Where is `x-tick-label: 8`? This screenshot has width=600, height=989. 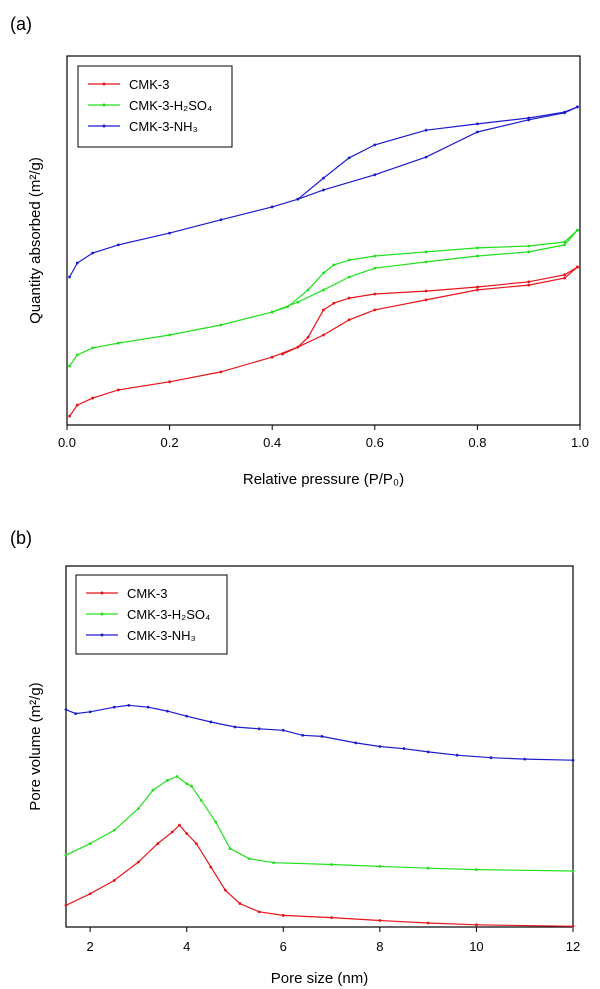
x-tick-label: 8 is located at coordinates (379, 946).